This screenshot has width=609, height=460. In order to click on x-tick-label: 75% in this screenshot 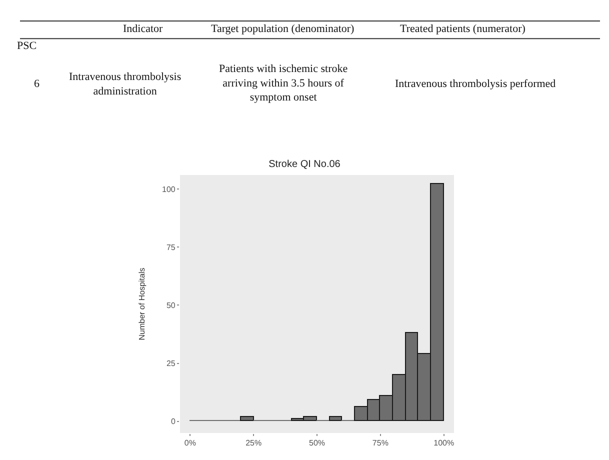, I will do `click(380, 443)`.